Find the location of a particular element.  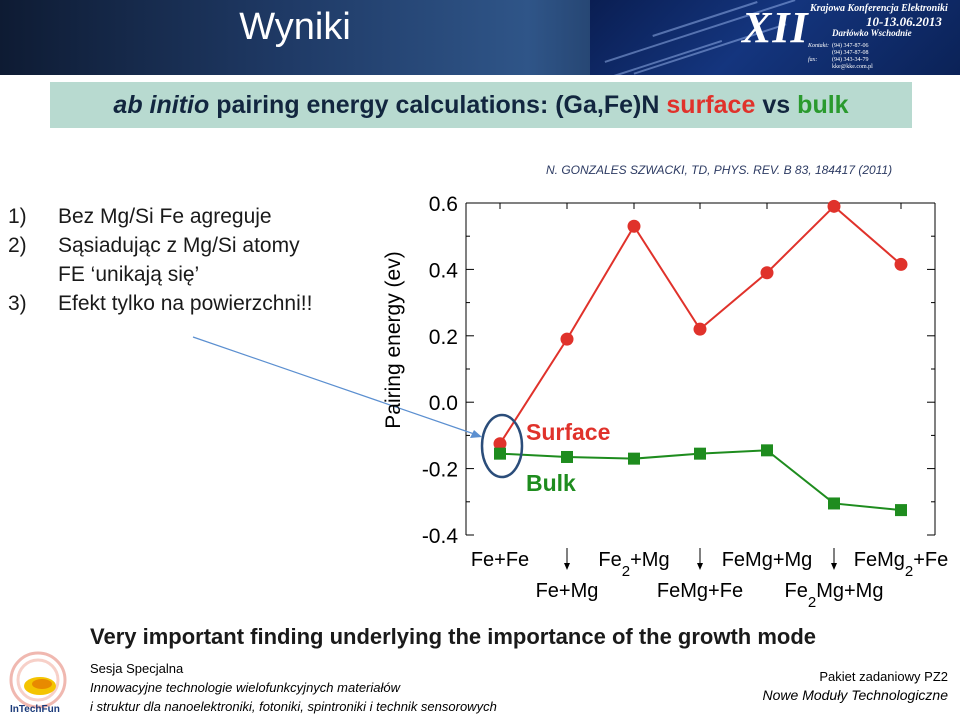

category-label: FeMg+Fe is located at coordinates (700, 591).